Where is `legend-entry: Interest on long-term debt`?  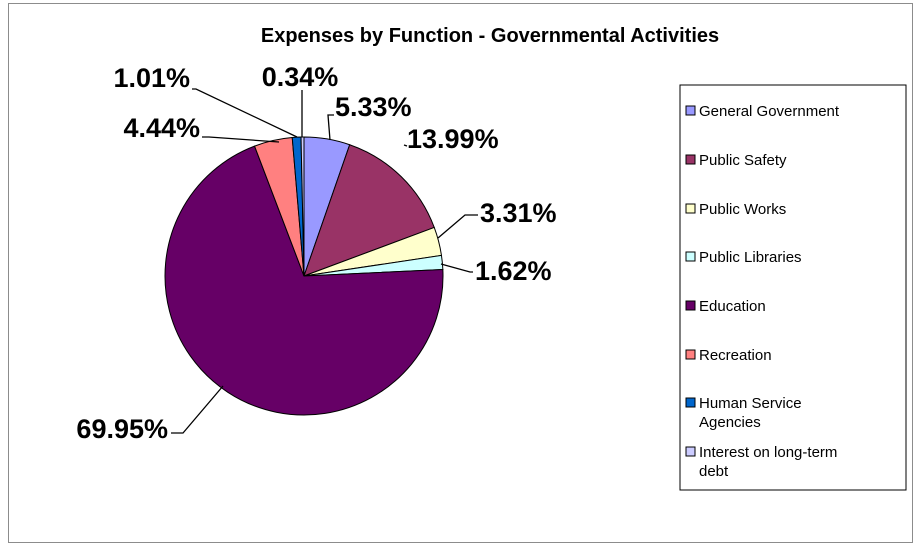
legend-entry: Interest on long-term debt is located at coordinates (761, 462).